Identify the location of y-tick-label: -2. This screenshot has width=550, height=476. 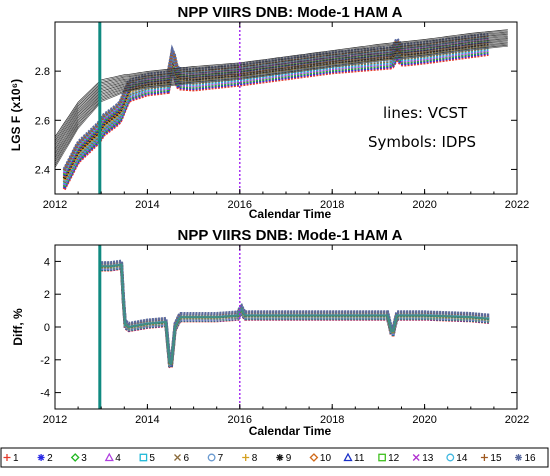
(45, 361).